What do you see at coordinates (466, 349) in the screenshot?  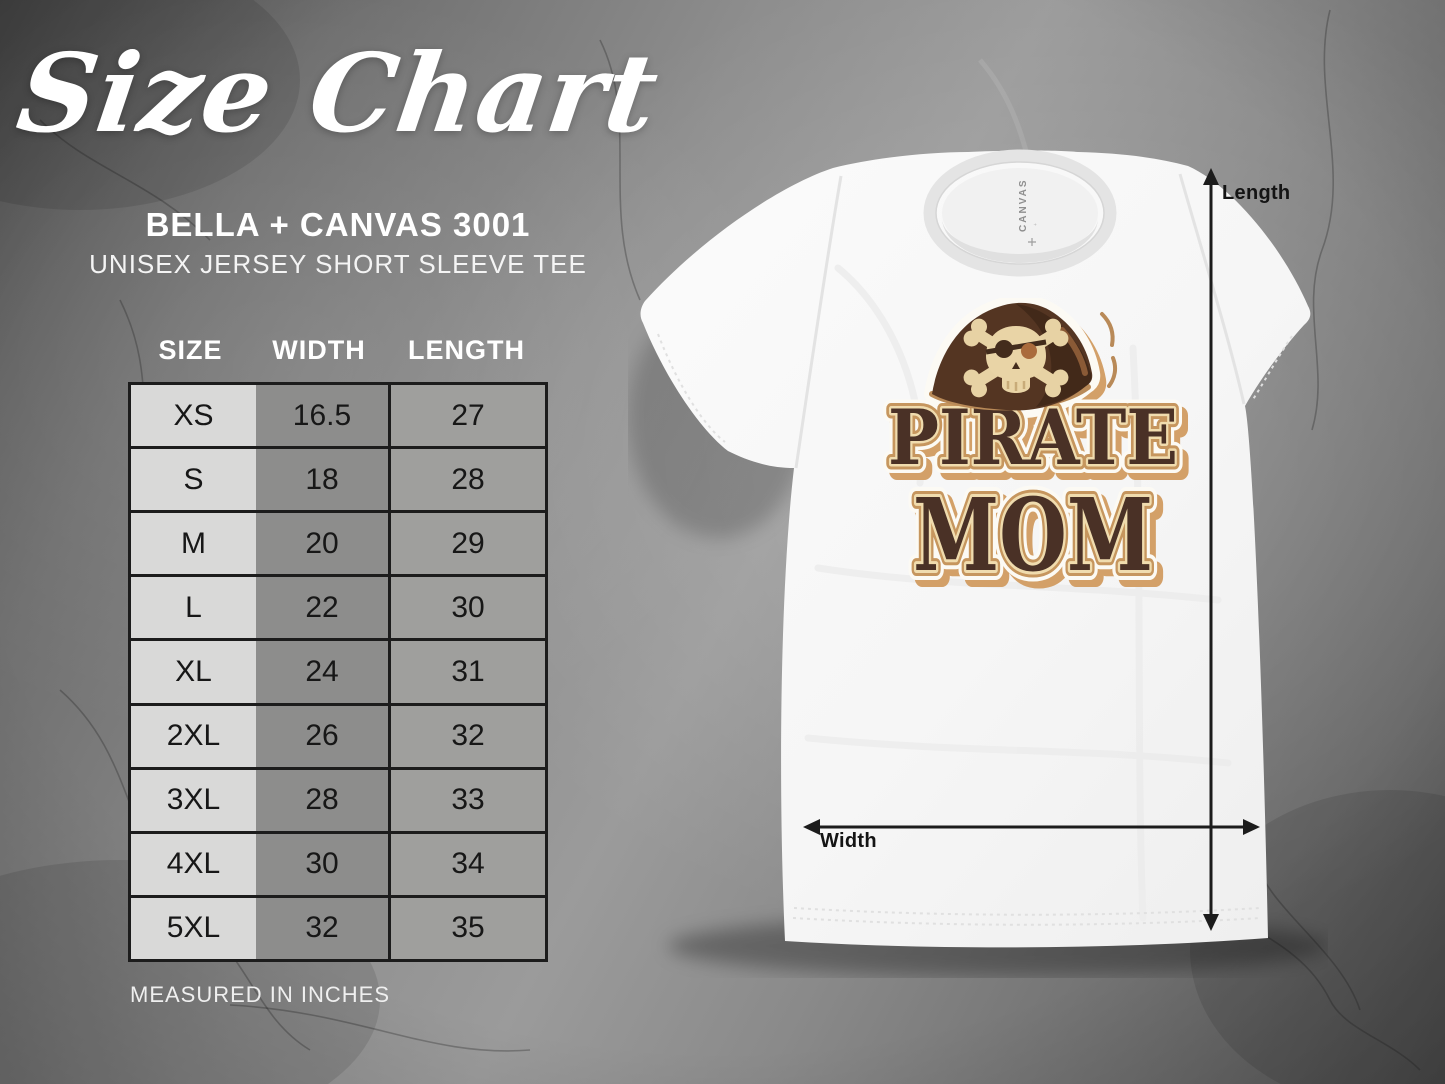 I see `col-header-length: LENGTH` at bounding box center [466, 349].